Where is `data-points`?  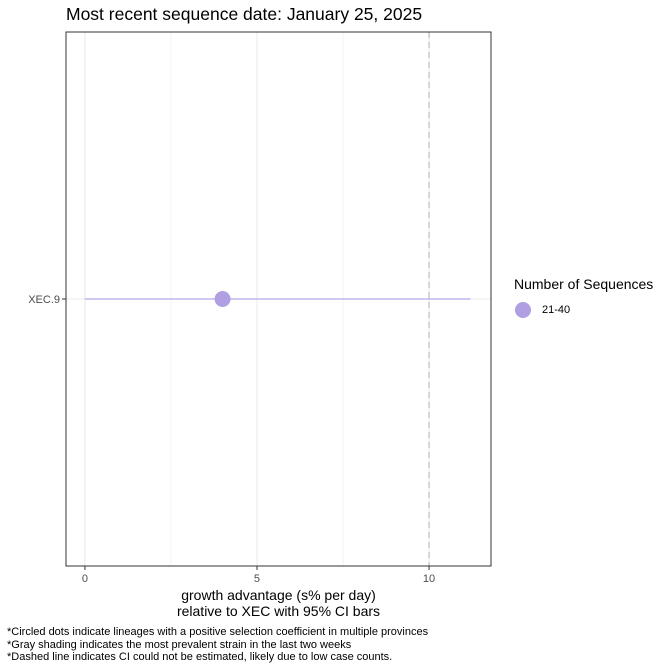 data-points is located at coordinates (222, 299).